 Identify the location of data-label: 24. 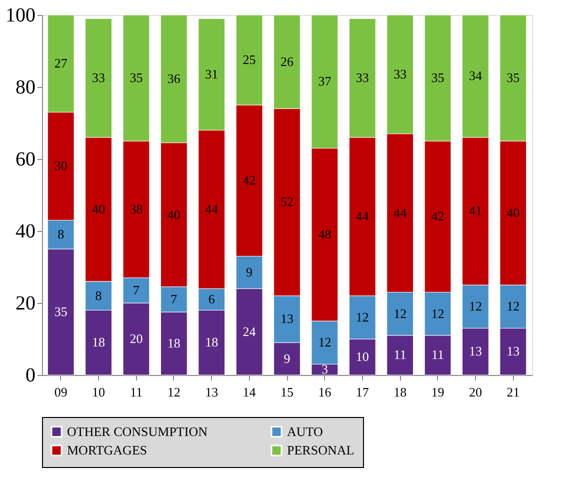
(249, 331).